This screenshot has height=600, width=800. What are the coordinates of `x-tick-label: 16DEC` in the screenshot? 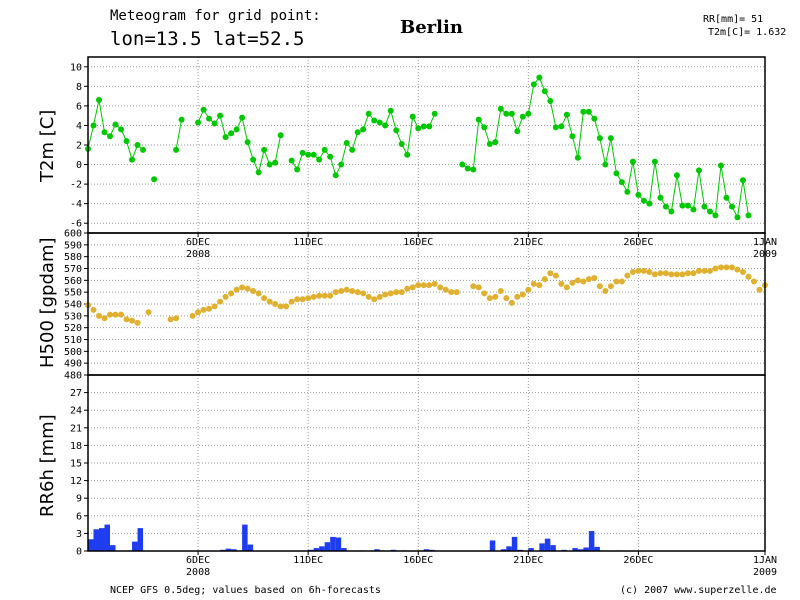 It's located at (418, 242).